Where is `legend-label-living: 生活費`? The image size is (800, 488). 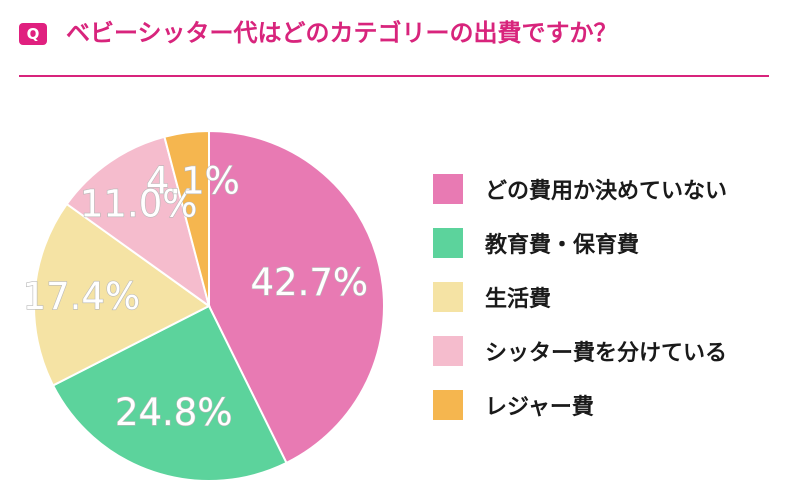 legend-label-living: 生活費 is located at coordinates (518, 299).